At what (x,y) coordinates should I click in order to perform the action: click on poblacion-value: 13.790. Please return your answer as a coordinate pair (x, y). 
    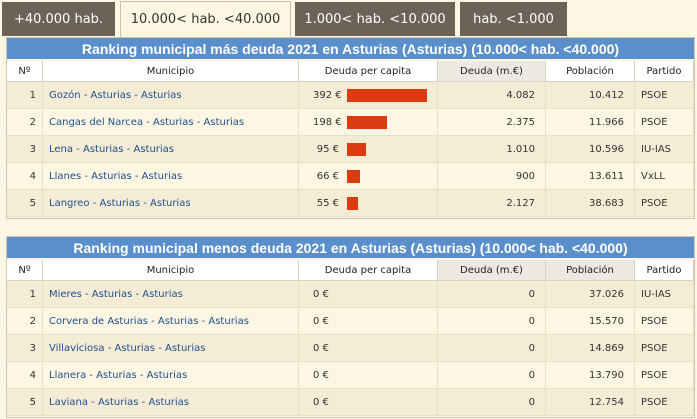
    Looking at the image, I should click on (590, 375).